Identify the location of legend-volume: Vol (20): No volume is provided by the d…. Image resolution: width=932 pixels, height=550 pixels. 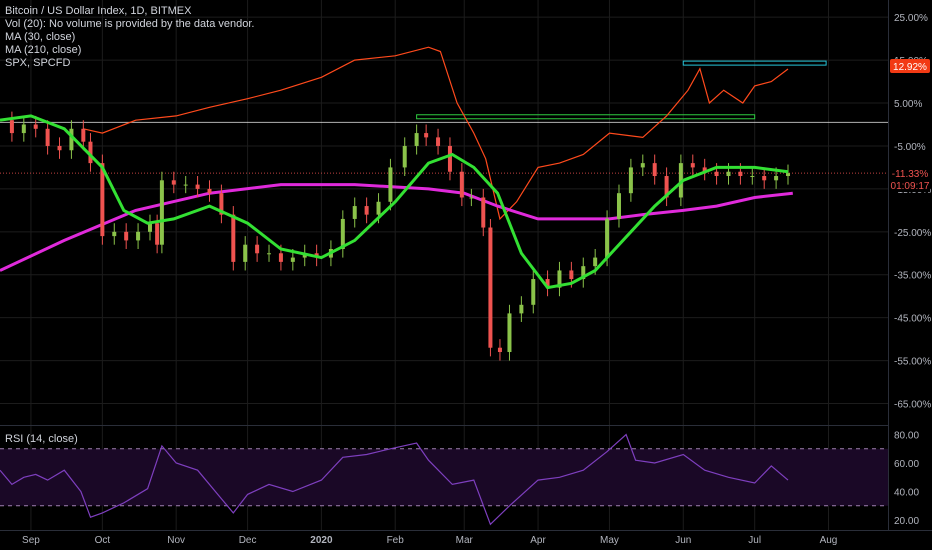
(130, 24).